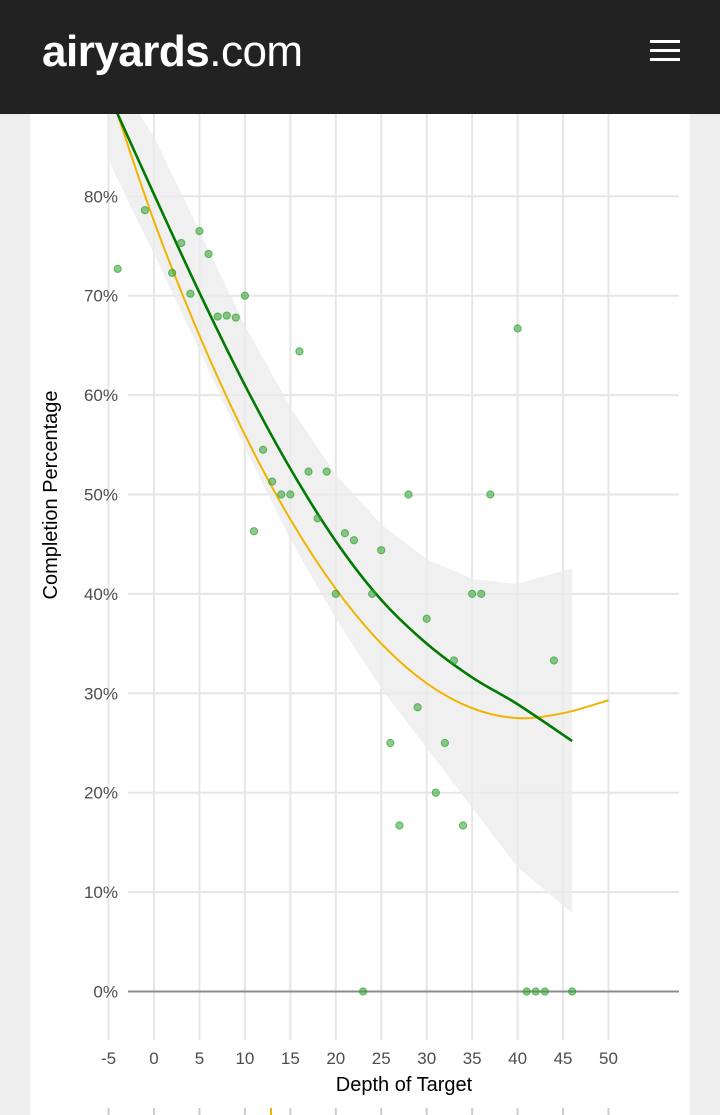 The image size is (720, 1115). I want to click on x-tick-label: -5, so click(108, 1058).